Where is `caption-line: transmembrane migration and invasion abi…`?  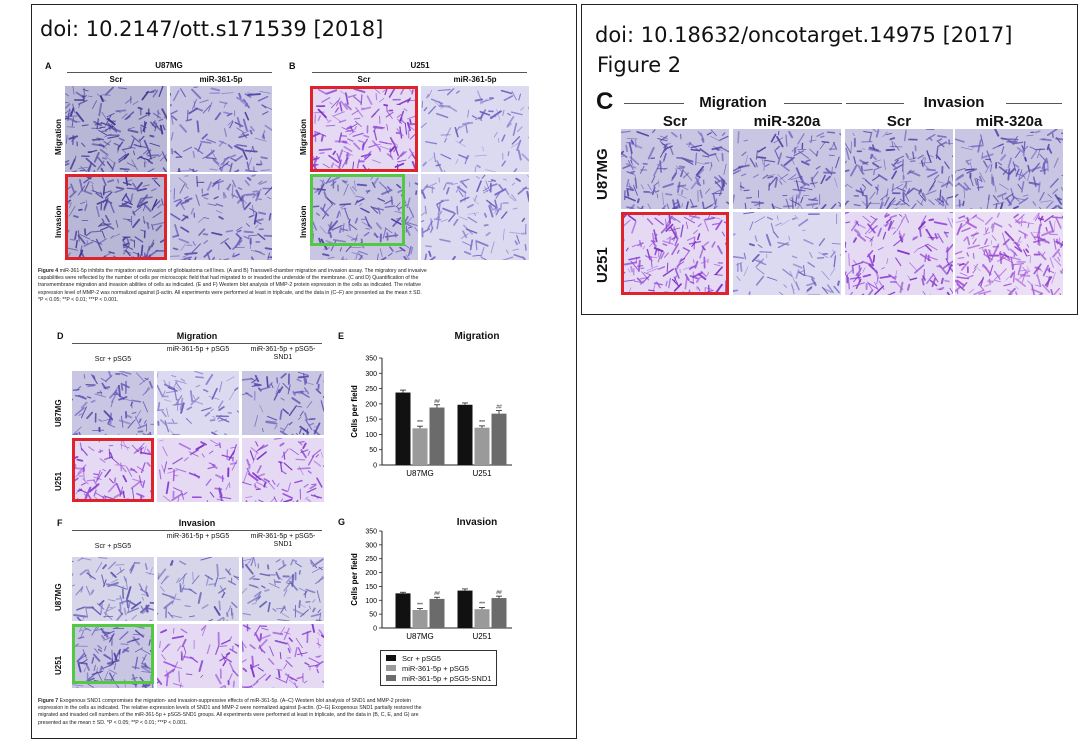
caption-line: transmembrane migration and invasion abi… is located at coordinates (230, 285).